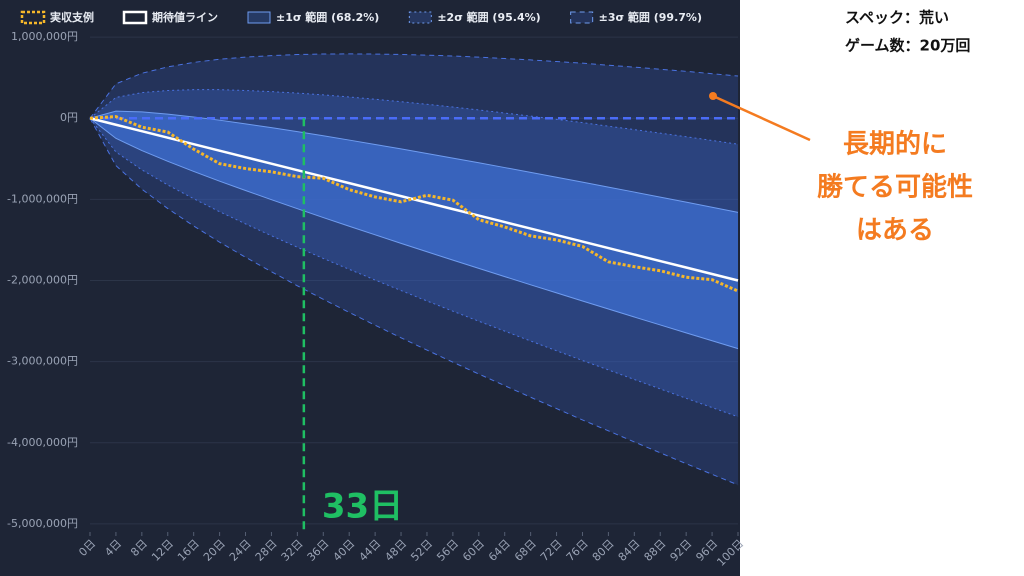 This screenshot has width=1024, height=576. I want to click on callout-dot, so click(713, 96).